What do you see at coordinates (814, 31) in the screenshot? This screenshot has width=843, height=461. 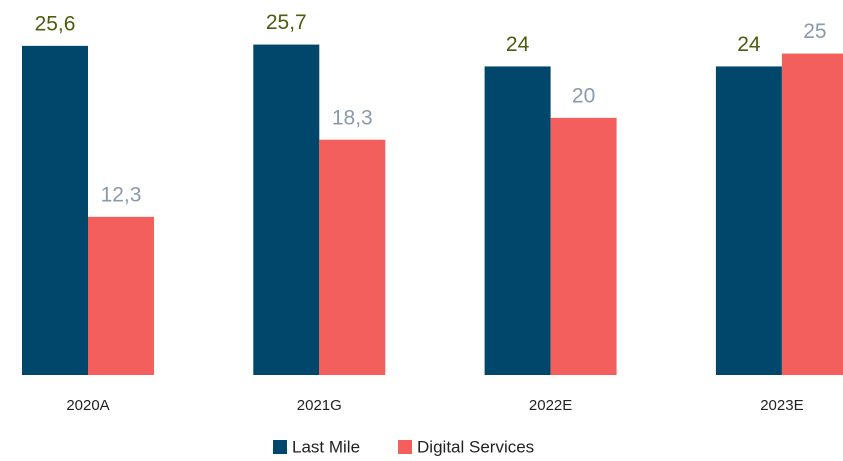 I see `value-label: 25` at bounding box center [814, 31].